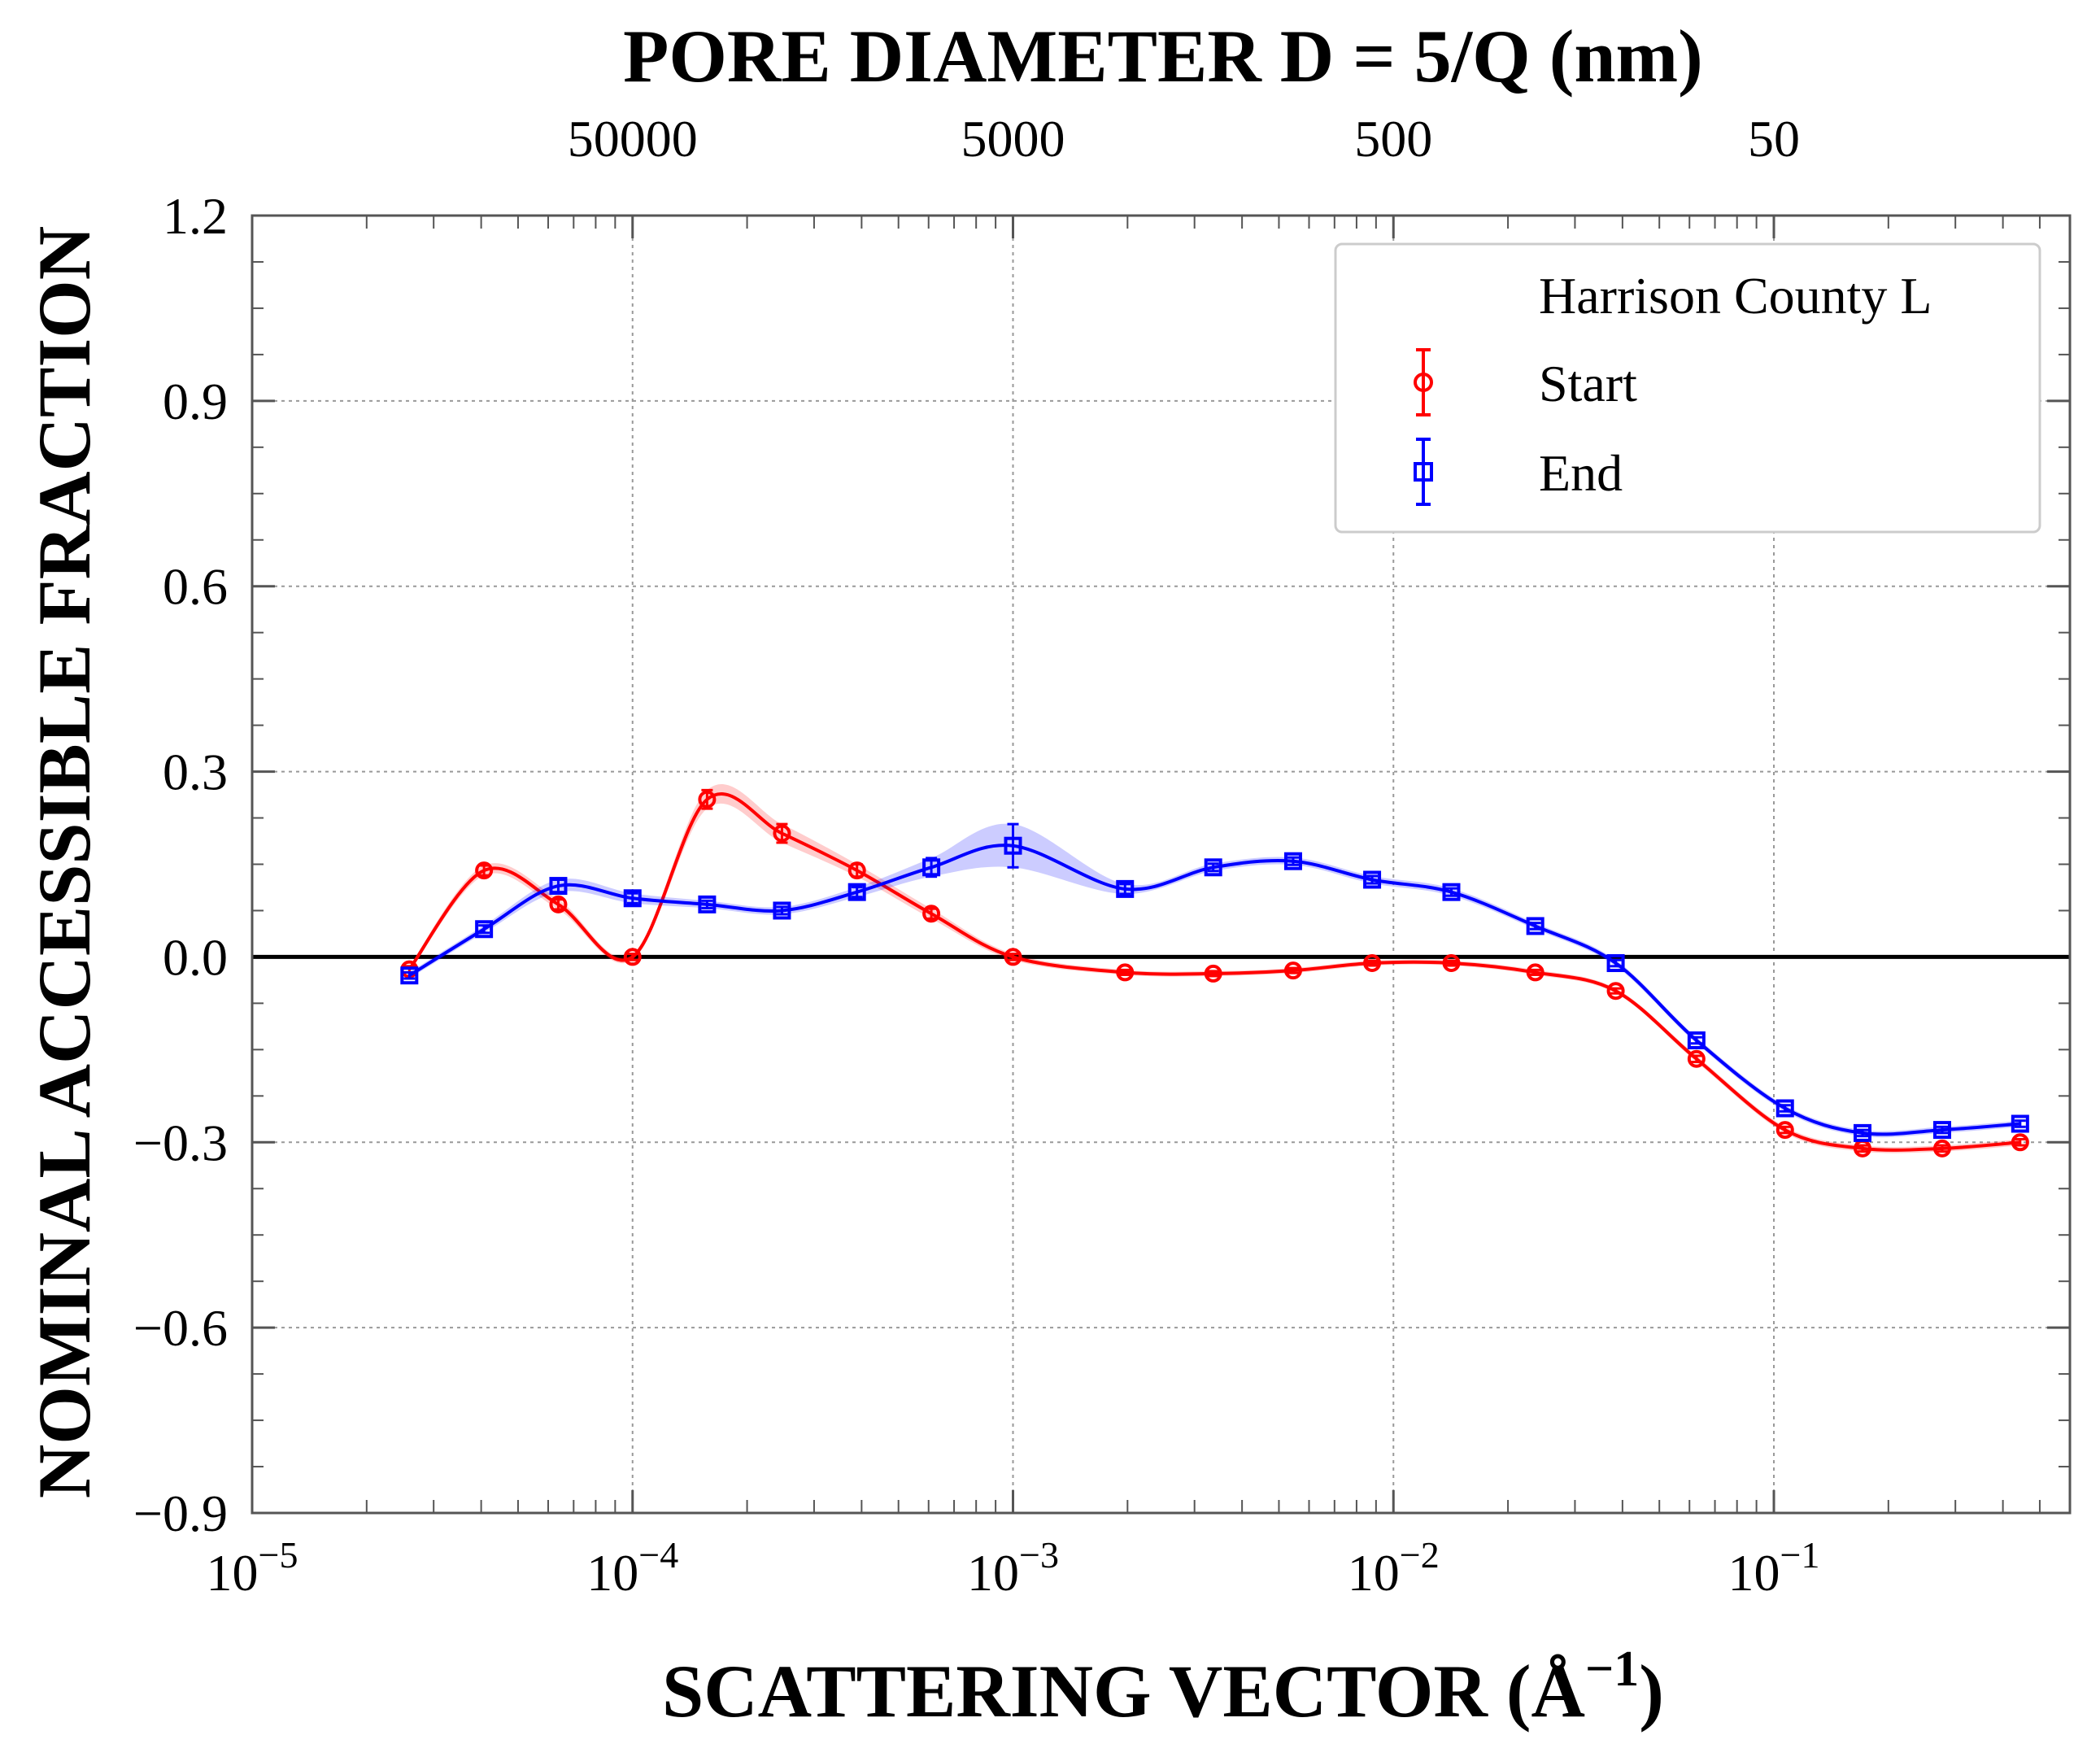  I want to click on top-tick-label: 50, so click(1774, 139).